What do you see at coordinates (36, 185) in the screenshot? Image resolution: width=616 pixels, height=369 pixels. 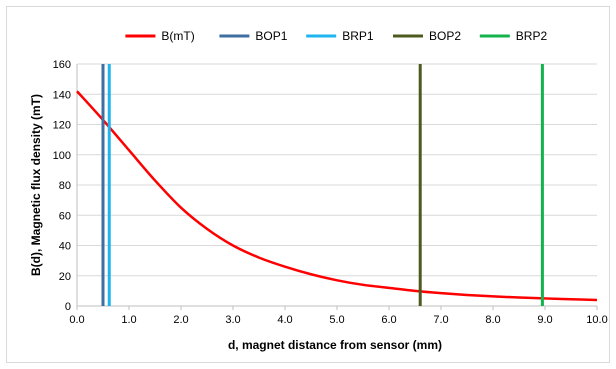 I see `y-axis-title: B(d), Magnetic flux density (mT)` at bounding box center [36, 185].